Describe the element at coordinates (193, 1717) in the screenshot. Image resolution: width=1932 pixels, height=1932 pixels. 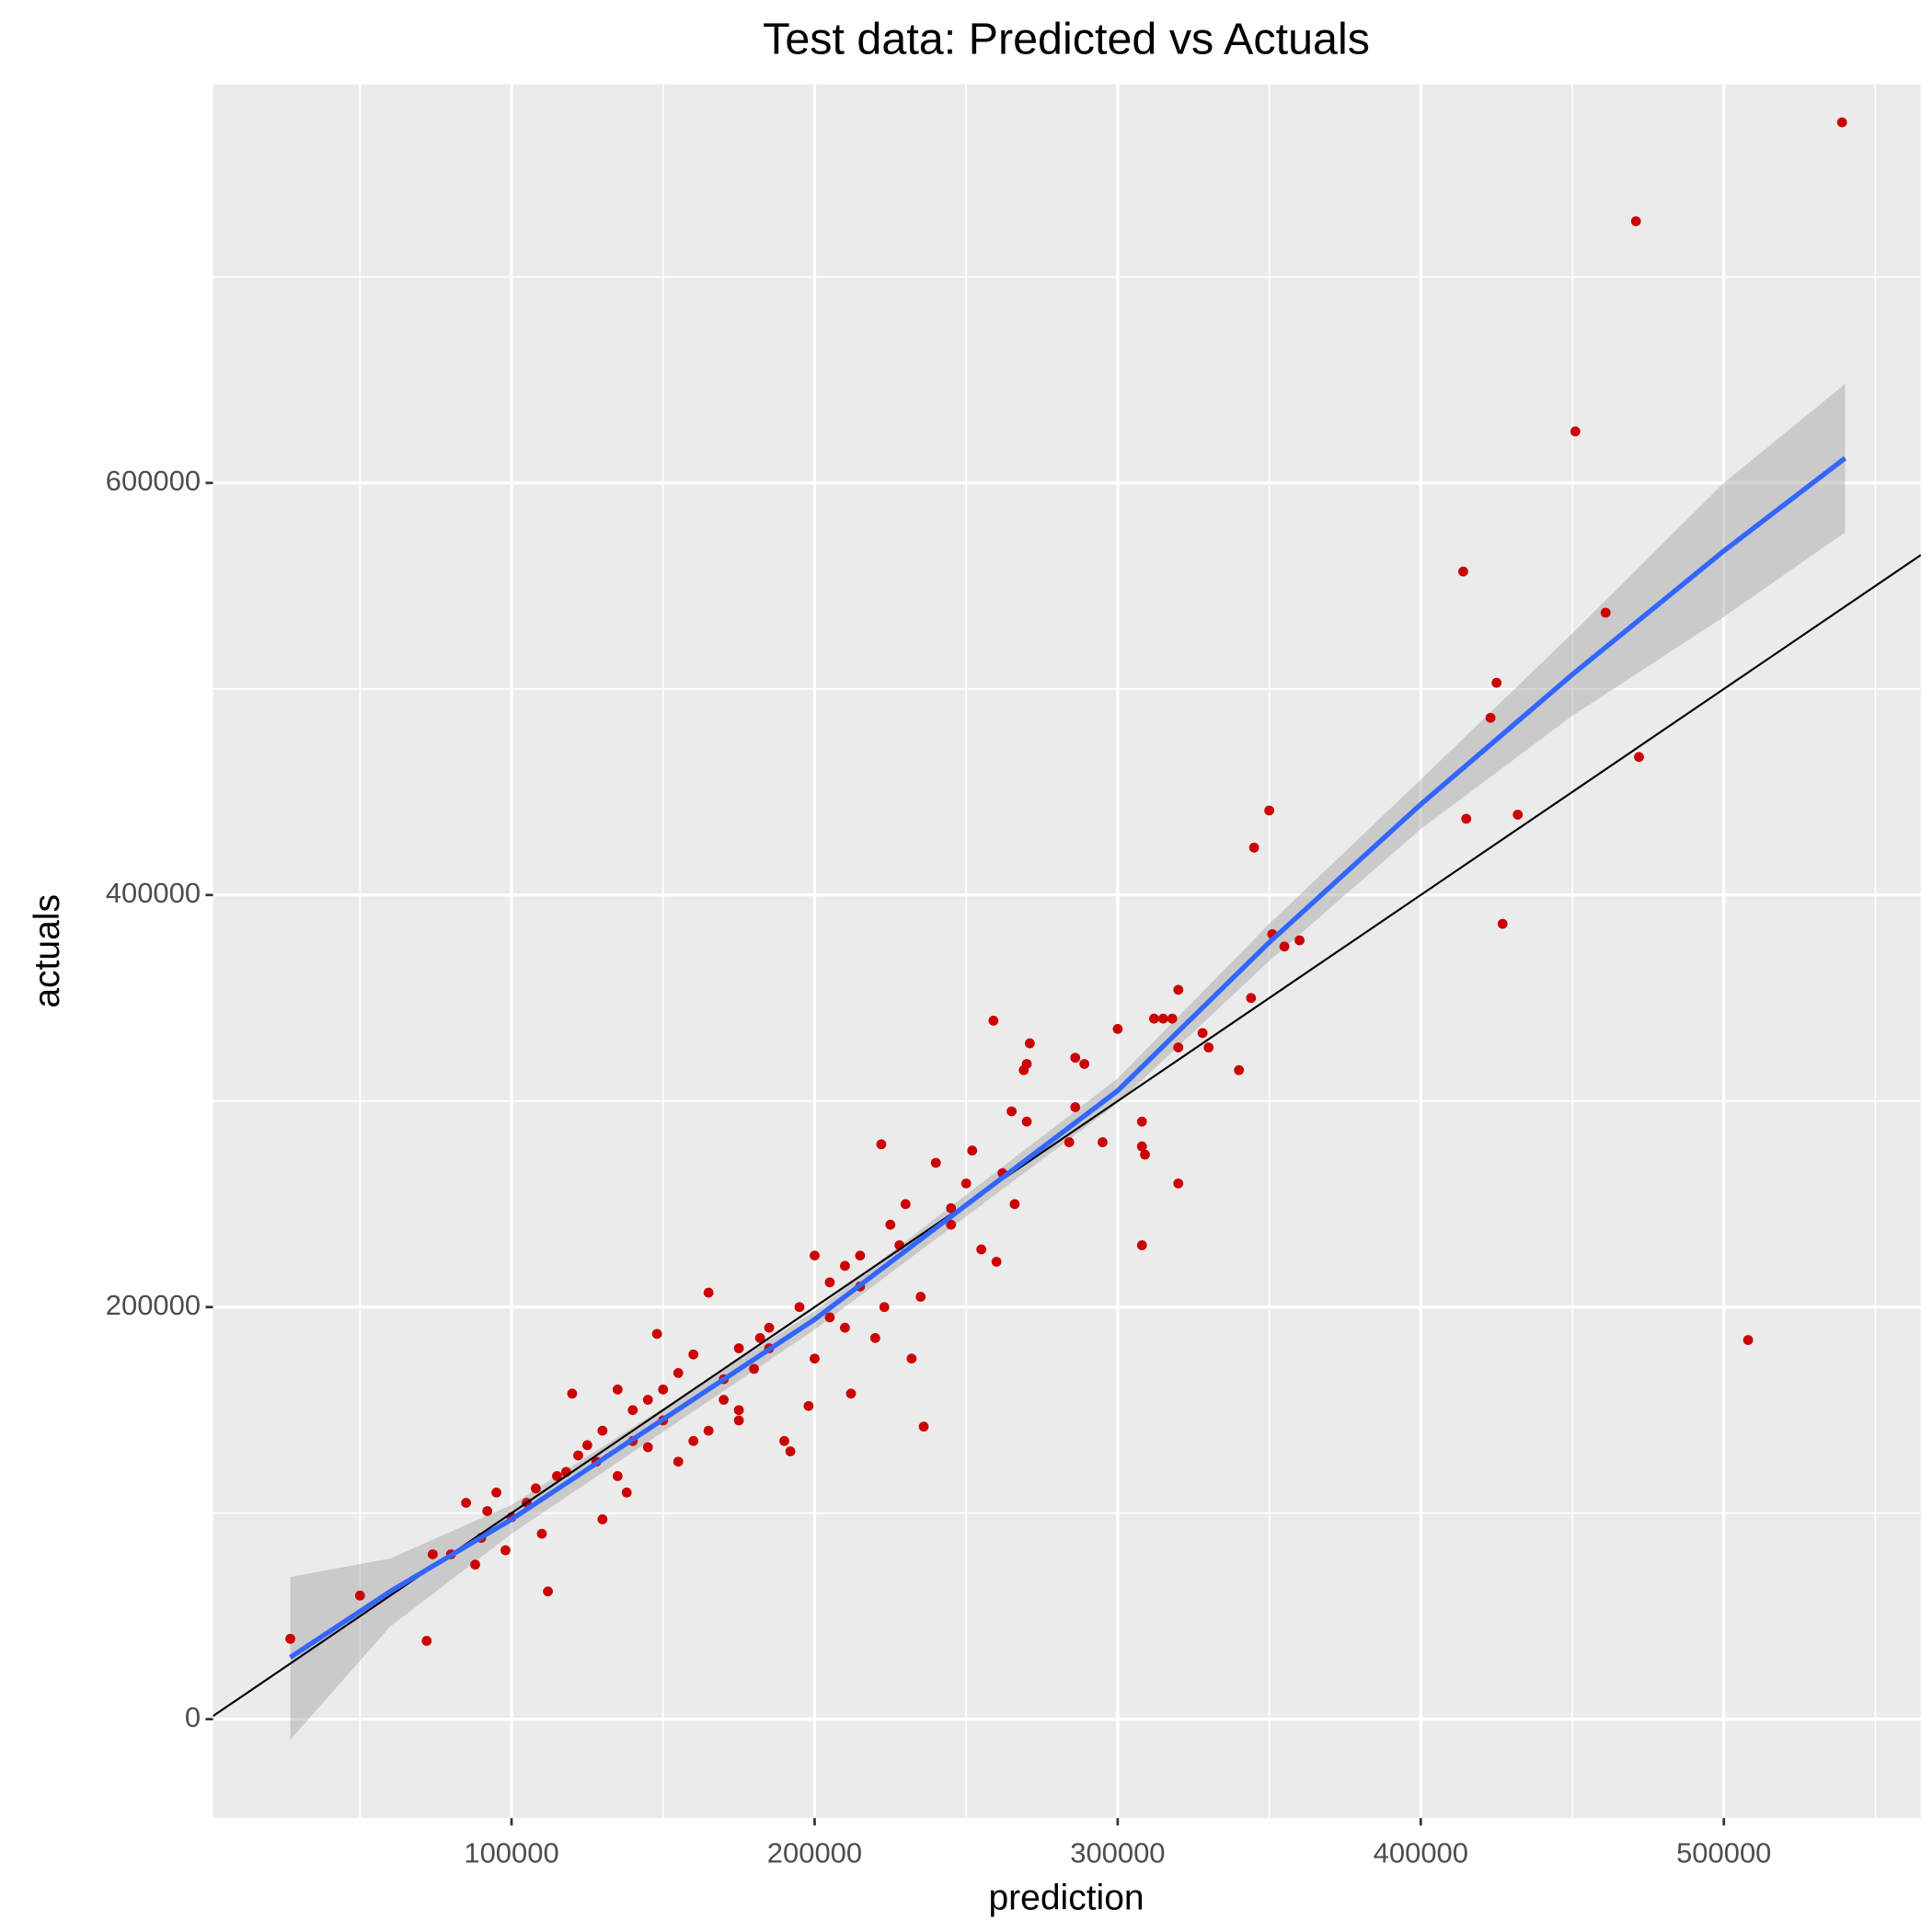
I see `y-tick-label: 0` at that location.